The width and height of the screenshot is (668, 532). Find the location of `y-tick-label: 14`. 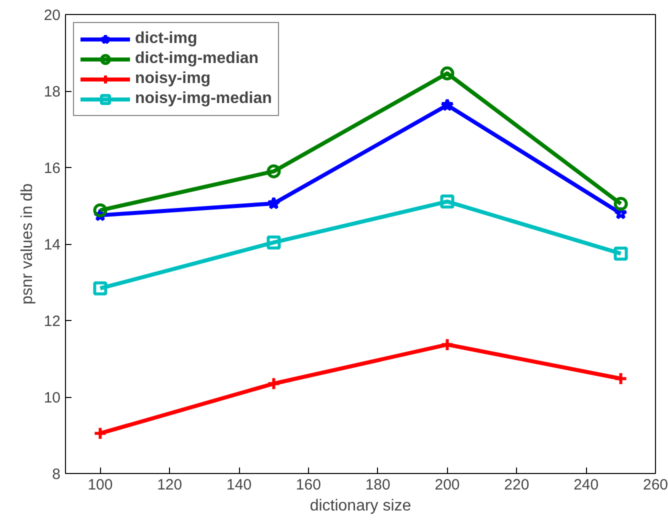

y-tick-label: 14 is located at coordinates (52, 245).